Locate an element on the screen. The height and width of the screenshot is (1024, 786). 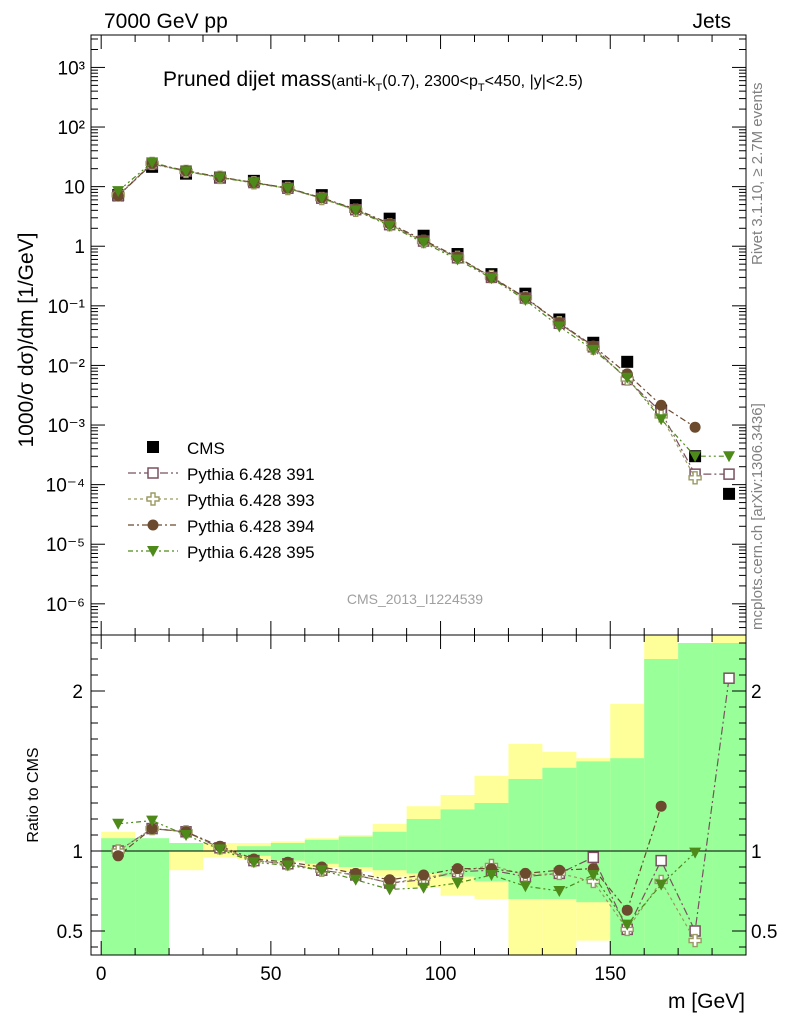
y-tick-label-ratio-right: 0.5 is located at coordinates (764, 932).